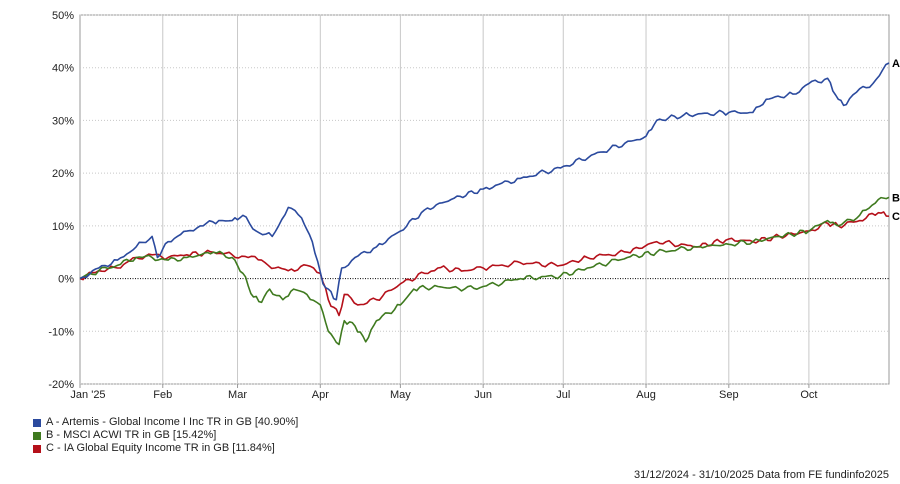 This screenshot has height=484, width=900. What do you see at coordinates (808, 395) in the screenshot?
I see `x-tick-label: Oct` at bounding box center [808, 395].